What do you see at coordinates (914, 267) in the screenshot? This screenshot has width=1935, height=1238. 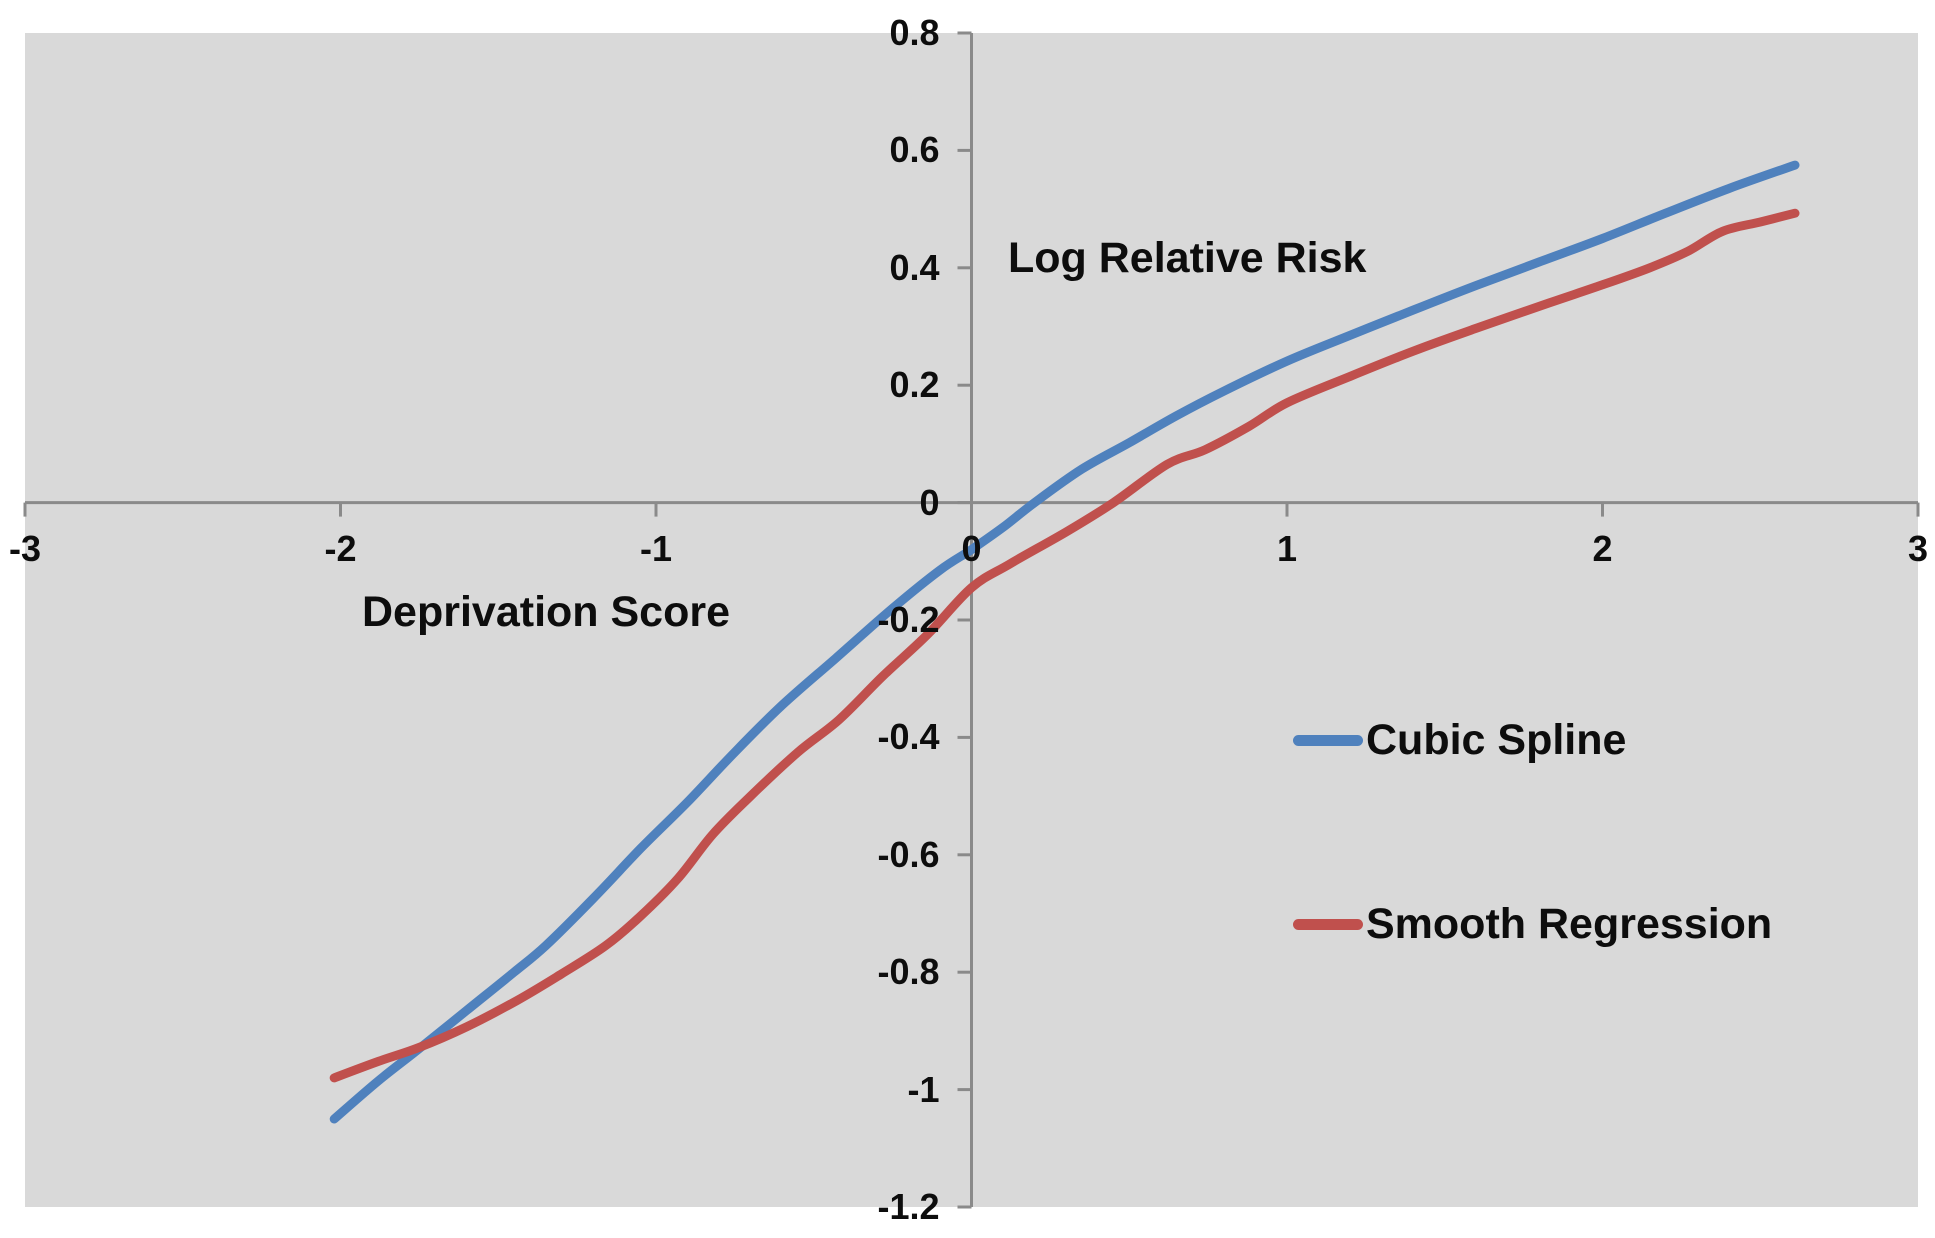 I see `y-tick-label: 0.4` at bounding box center [914, 267].